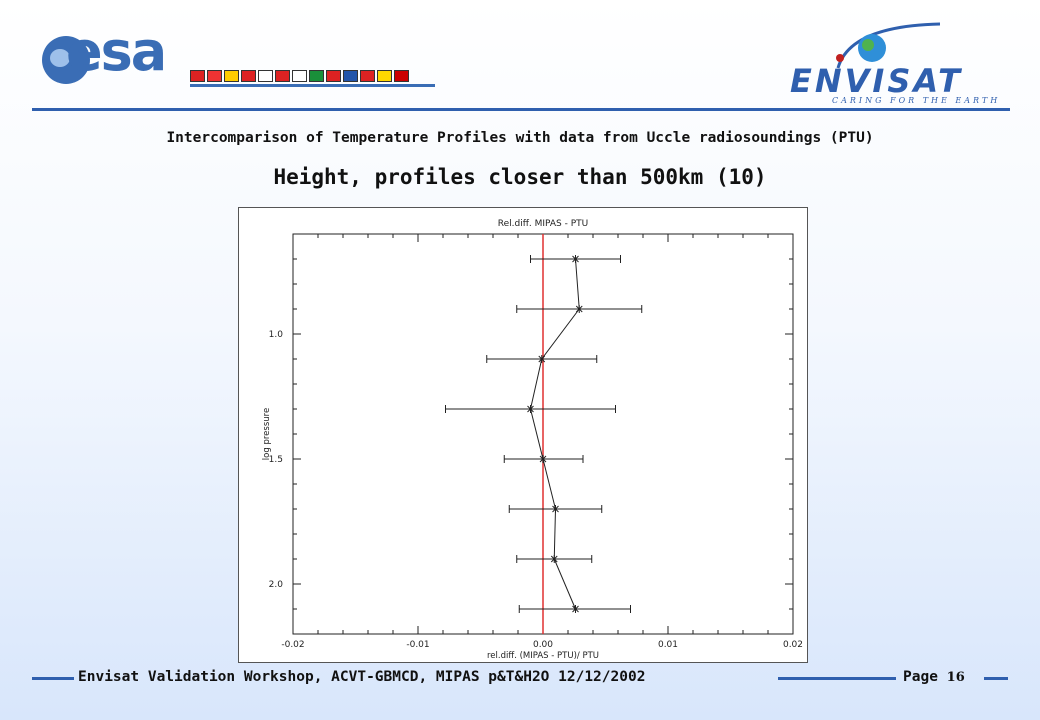 This screenshot has height=720, width=1040. I want to click on profile-line, so click(554, 434).